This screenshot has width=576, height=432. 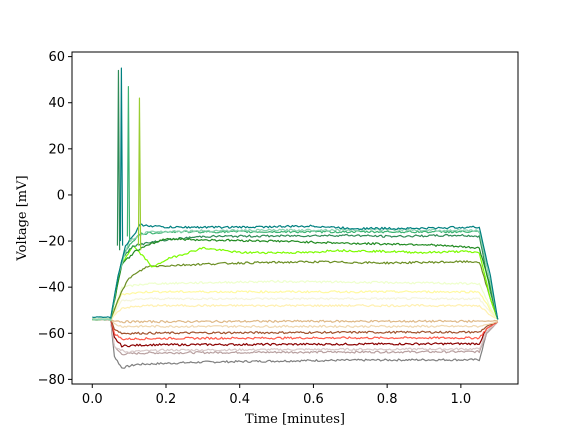 What do you see at coordinates (51, 288) in the screenshot?
I see `y-tick-label: −40` at bounding box center [51, 288].